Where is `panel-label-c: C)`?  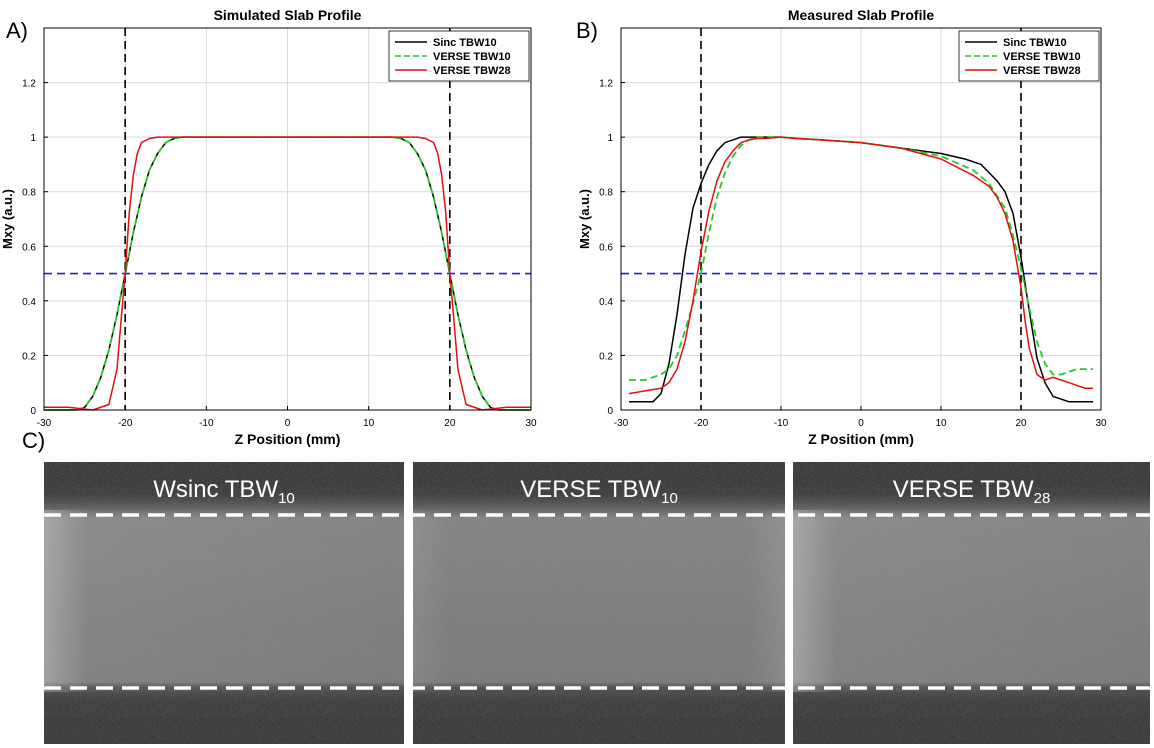 panel-label-c: C) is located at coordinates (34, 440).